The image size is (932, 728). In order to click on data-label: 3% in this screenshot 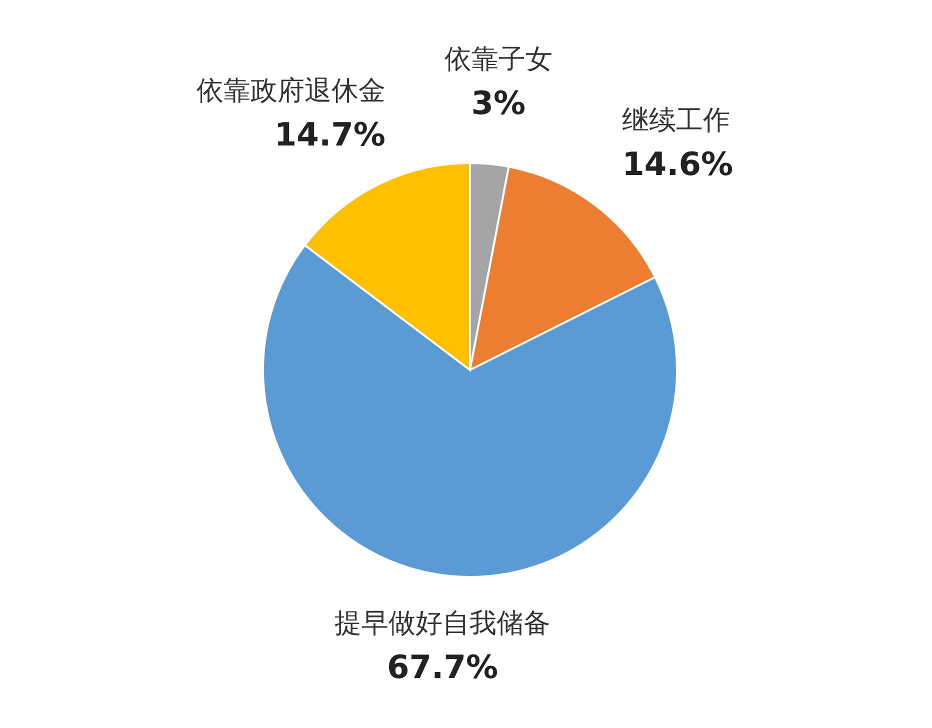, I will do `click(498, 103)`.